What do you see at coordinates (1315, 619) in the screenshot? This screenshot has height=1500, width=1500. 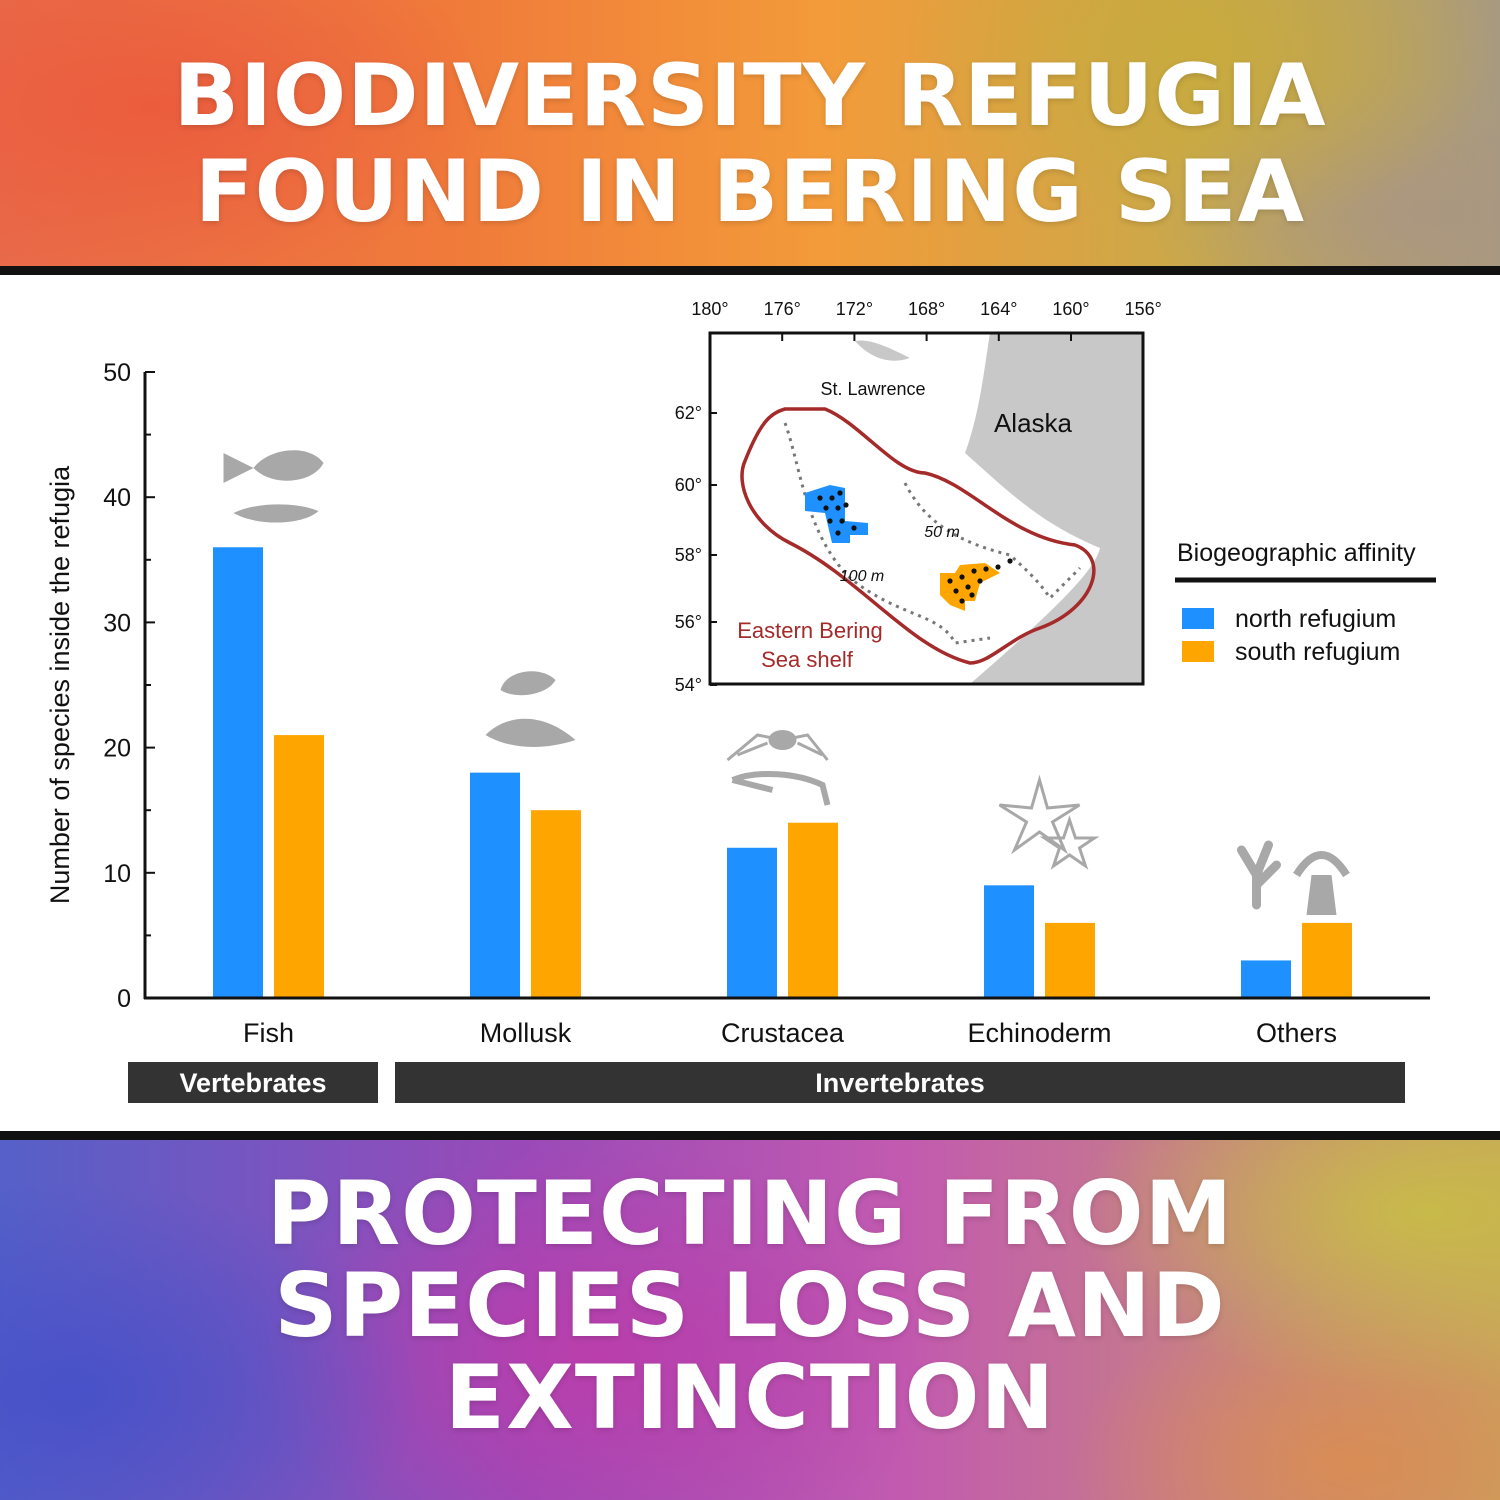 I see `legend-label: north refugium` at bounding box center [1315, 619].